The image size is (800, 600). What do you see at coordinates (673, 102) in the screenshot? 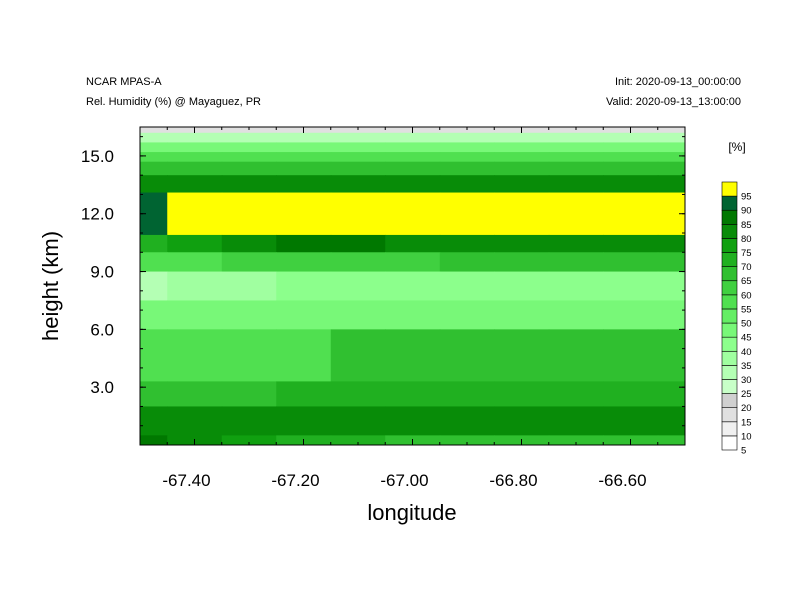
I see `valid-time: Valid: 2020-09-13_13:00:00` at bounding box center [673, 102].